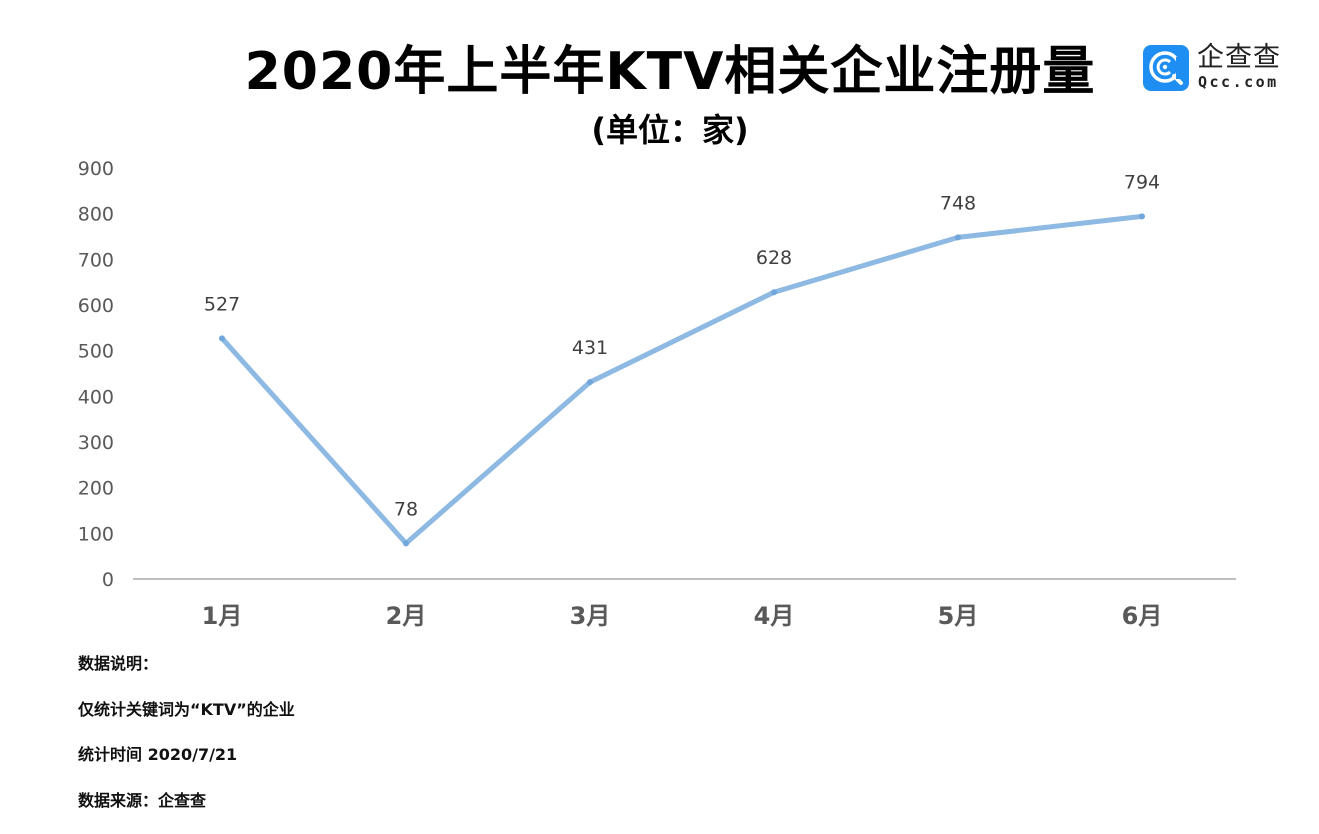 This screenshot has width=1319, height=834. Describe the element at coordinates (682, 616) in the screenshot. I see `x-axis: 1月 2月 3月 4月 5月 6月` at that location.